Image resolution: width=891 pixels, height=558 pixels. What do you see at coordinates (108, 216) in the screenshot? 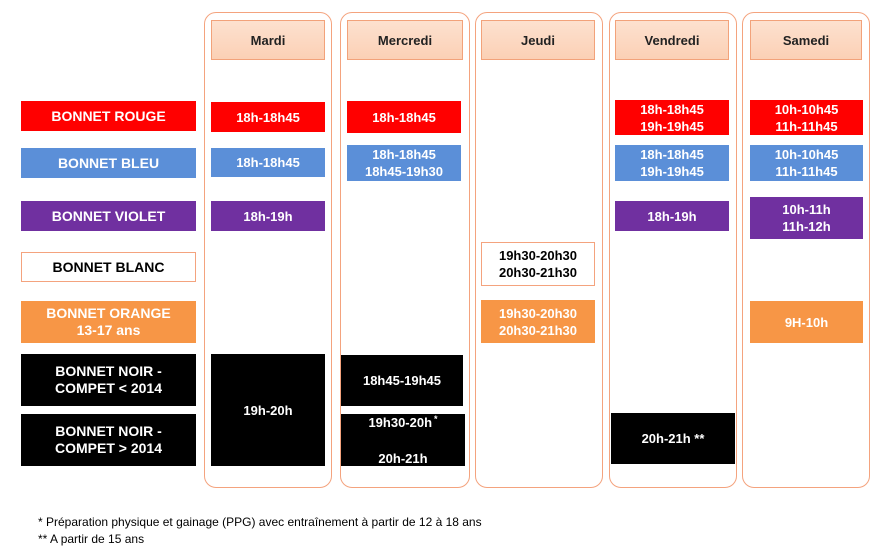
I see `group-label-bonnet-violet: BONNET VIOLET` at bounding box center [108, 216].